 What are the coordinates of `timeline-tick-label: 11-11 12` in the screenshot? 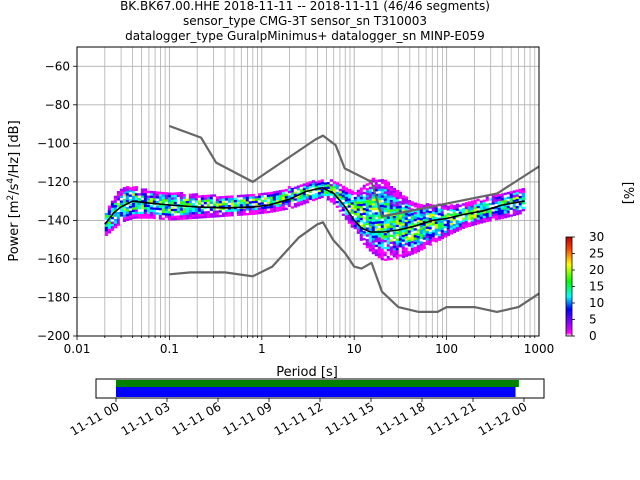 It's located at (299, 418).